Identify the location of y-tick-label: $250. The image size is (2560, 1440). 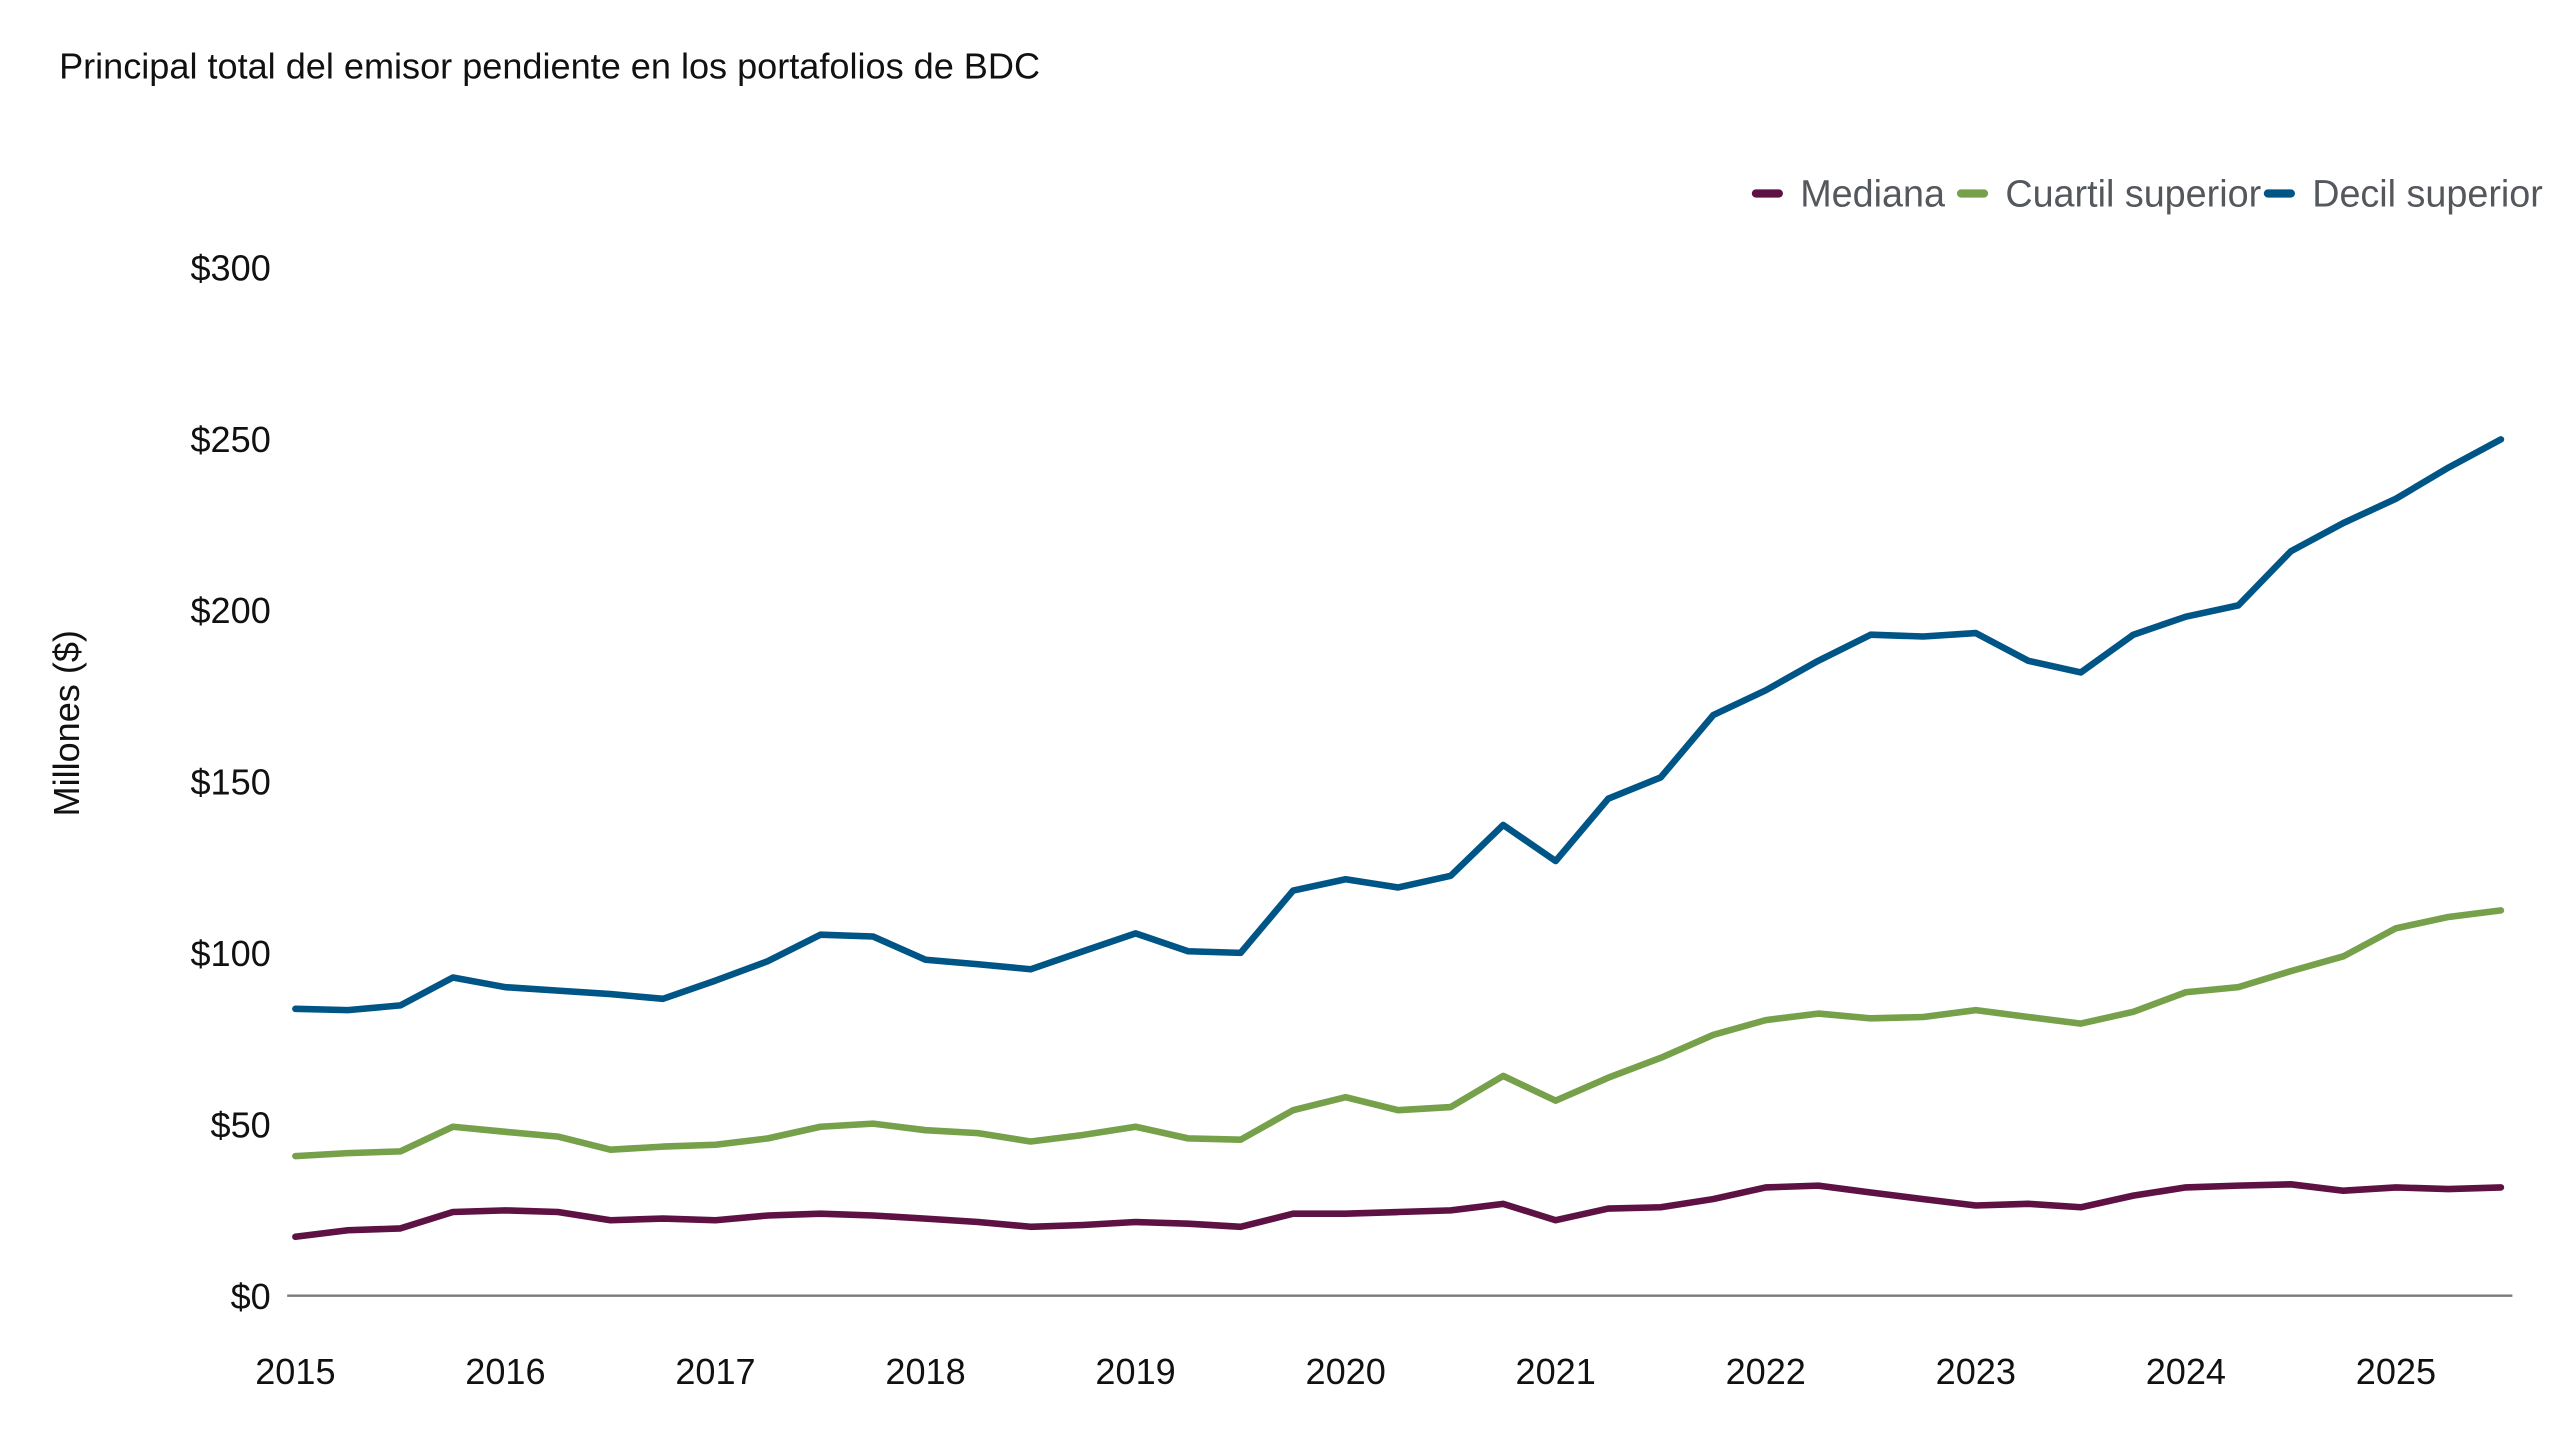
(230, 439).